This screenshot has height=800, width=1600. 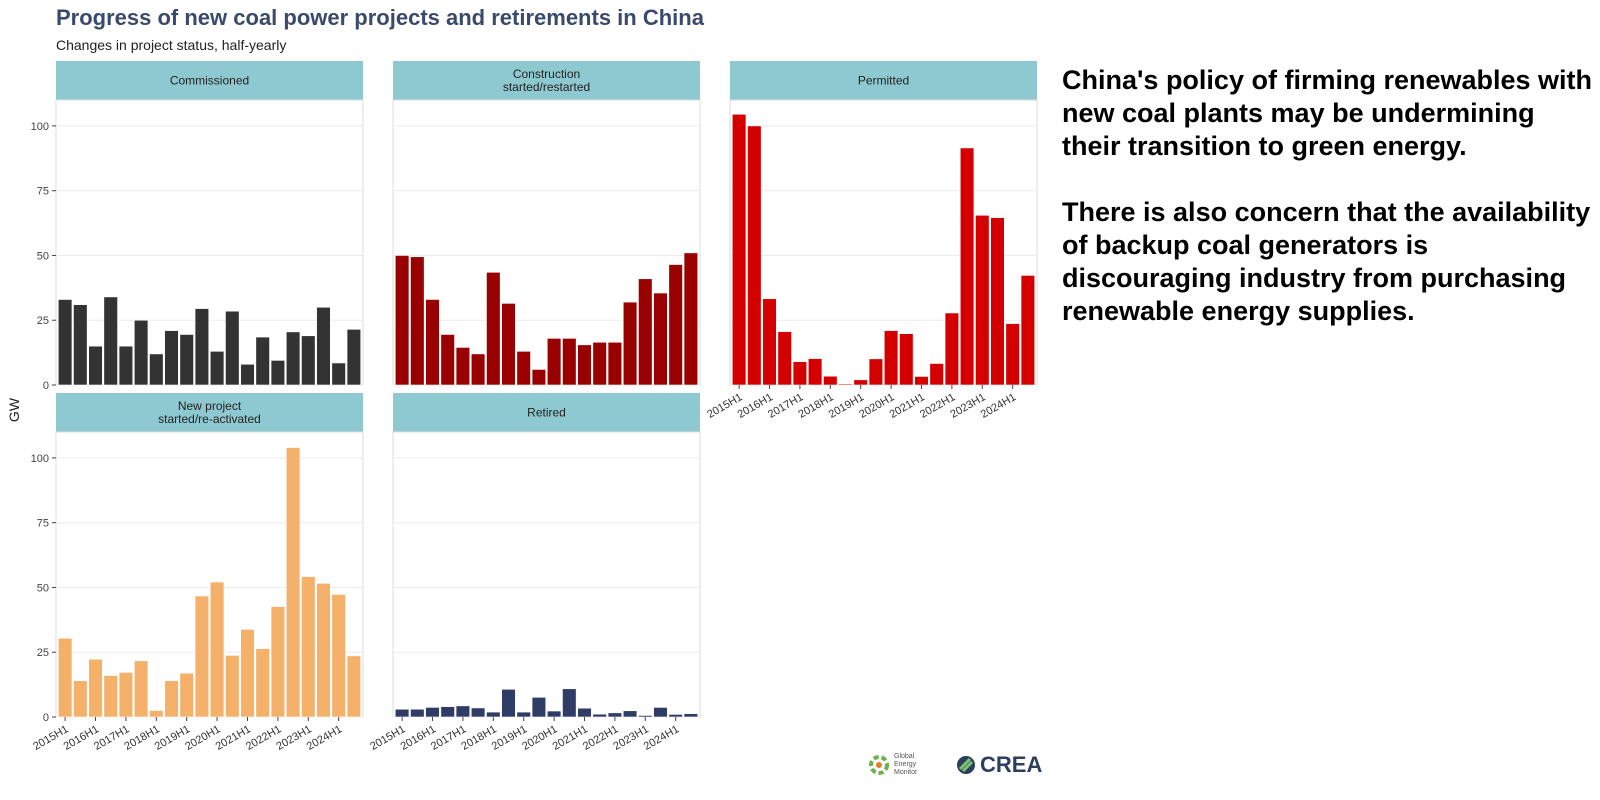 I want to click on facet-title: Commissioned, so click(x=209, y=81).